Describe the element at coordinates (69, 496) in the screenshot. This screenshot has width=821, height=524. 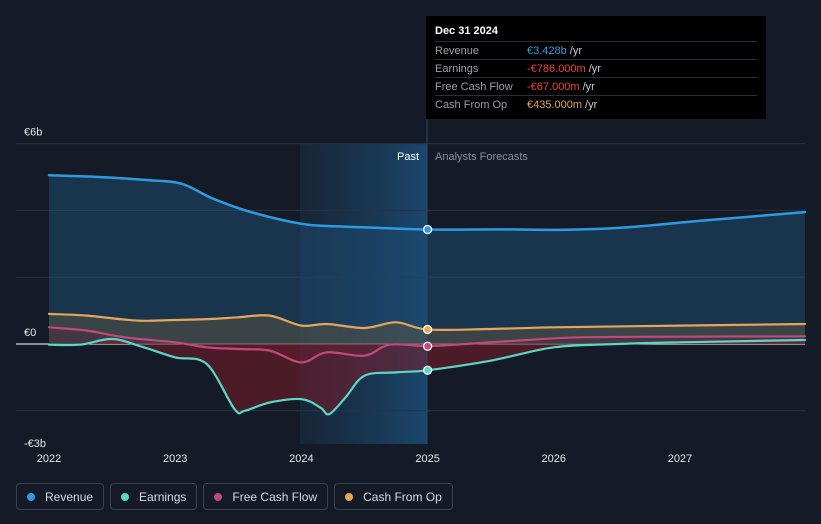
I see `legend-label: Revenue` at that location.